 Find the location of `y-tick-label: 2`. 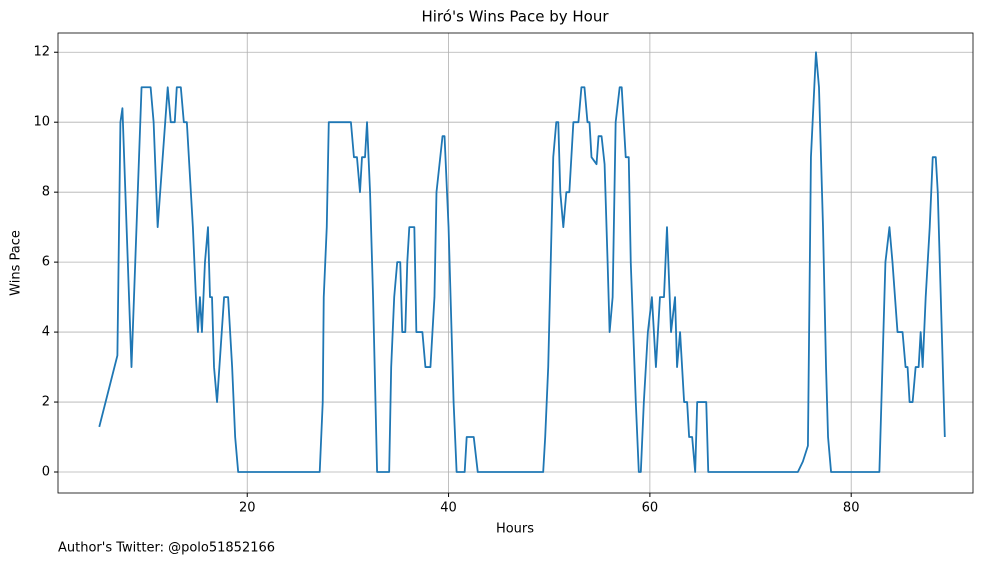

y-tick-label: 2 is located at coordinates (46, 402).